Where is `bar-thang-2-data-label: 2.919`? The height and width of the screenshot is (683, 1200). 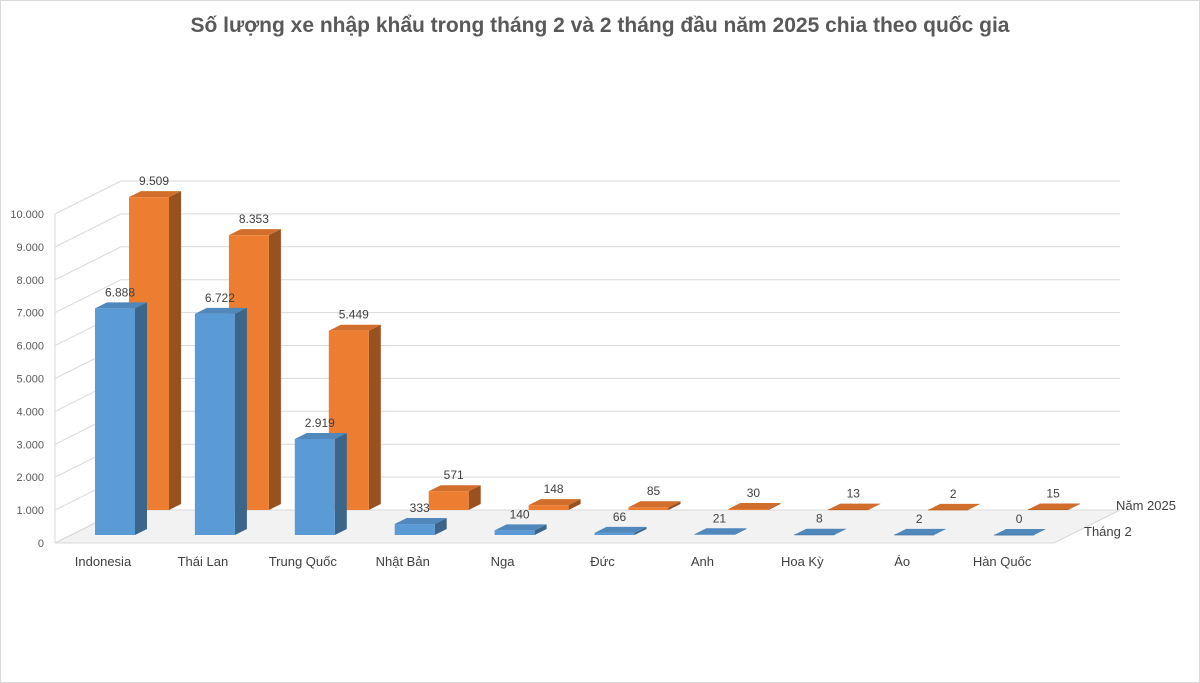
bar-thang-2-data-label: 2.919 is located at coordinates (320, 423).